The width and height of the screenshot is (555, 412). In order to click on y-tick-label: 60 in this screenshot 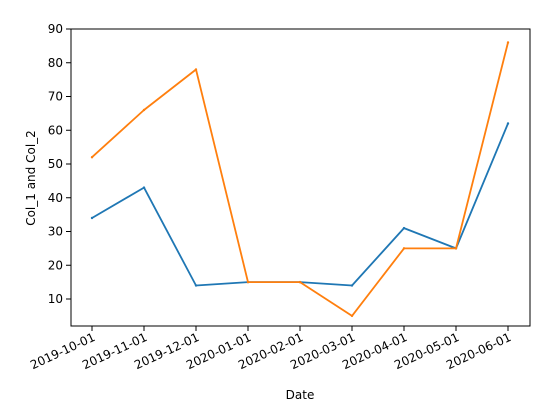, I will do `click(55, 130)`.